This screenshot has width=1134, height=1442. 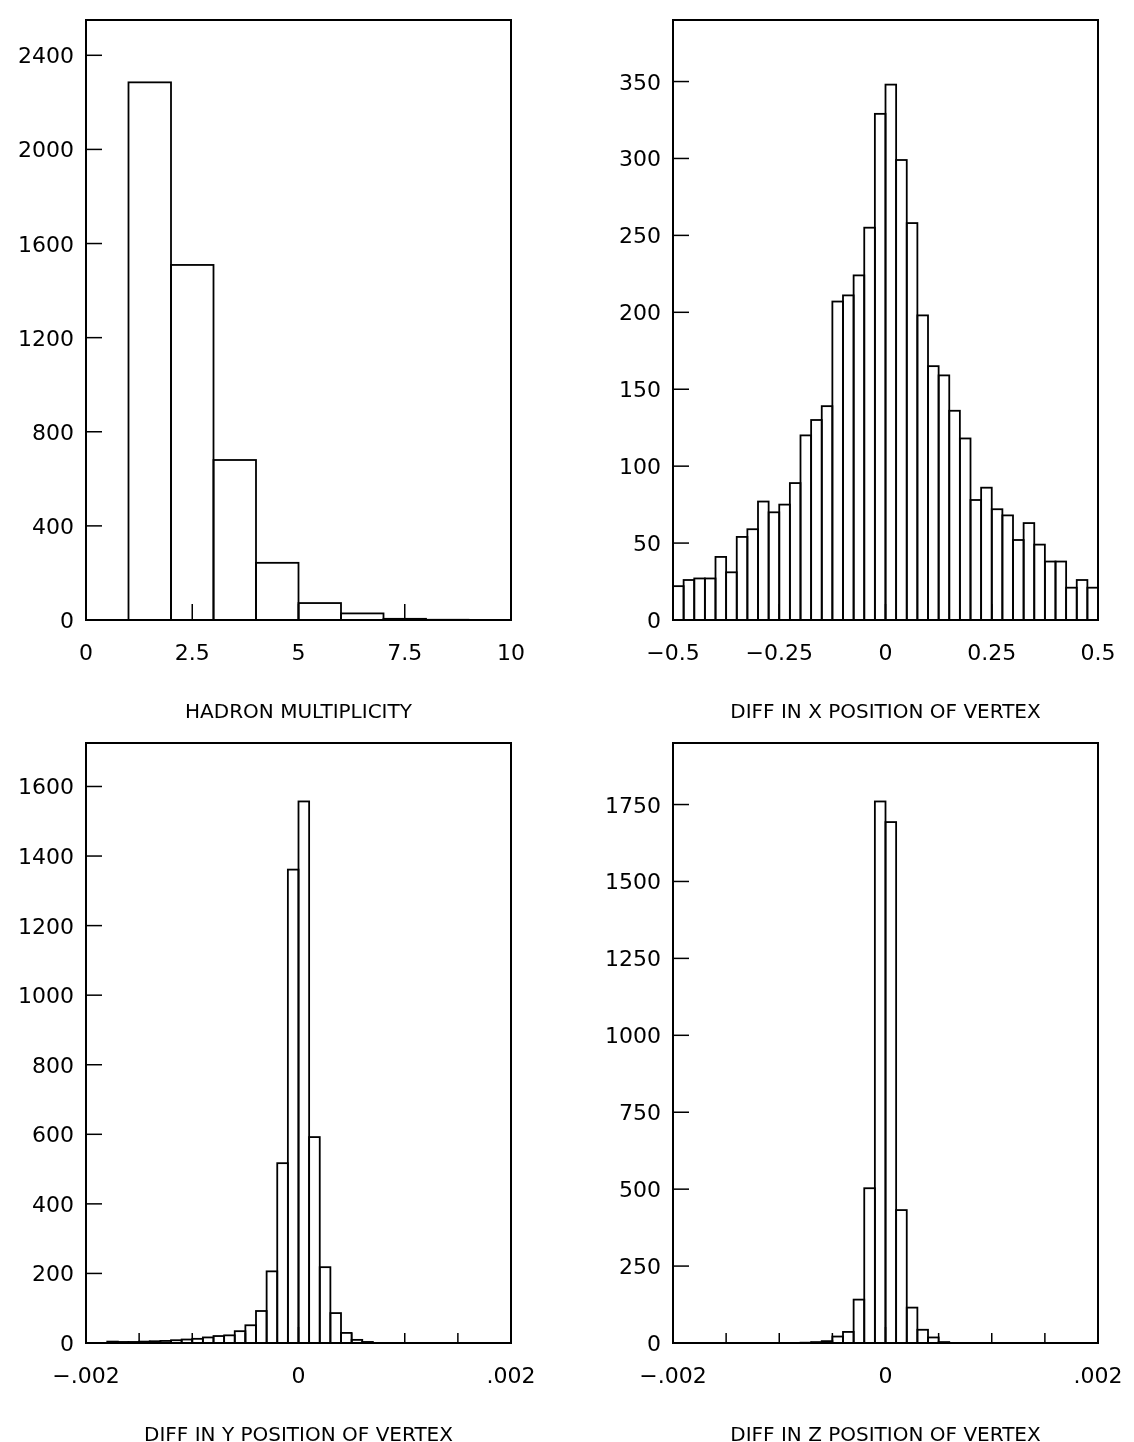 I want to click on y-tick-label: 1750, so click(x=633, y=805).